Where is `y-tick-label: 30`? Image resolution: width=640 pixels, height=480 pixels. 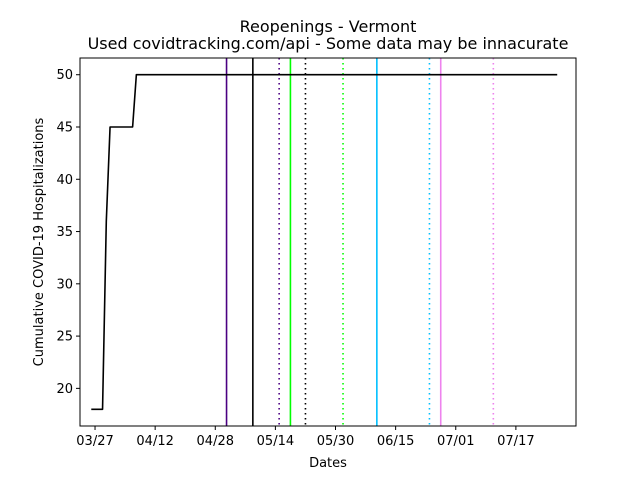
y-tick-label: 30 is located at coordinates (64, 284).